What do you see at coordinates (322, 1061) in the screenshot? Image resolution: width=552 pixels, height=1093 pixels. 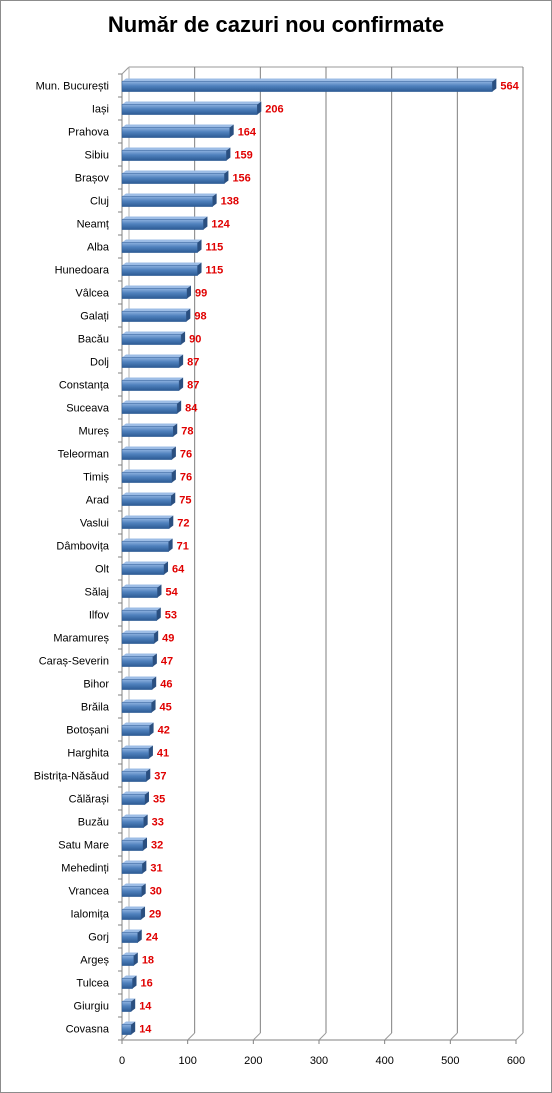 I see `x-tick-labels: 0 100 200 300 400 500 600` at bounding box center [322, 1061].